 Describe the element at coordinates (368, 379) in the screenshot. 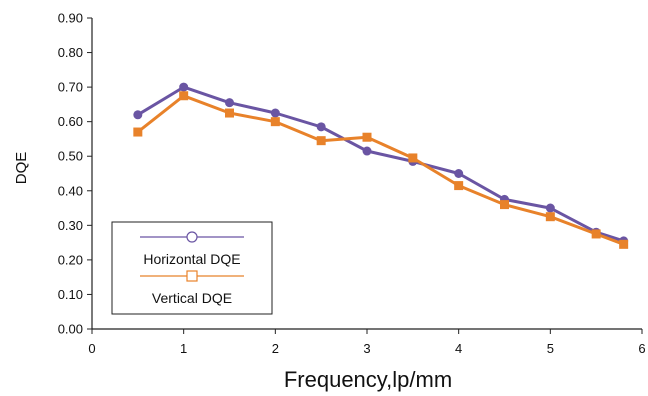

I see `x-axis-title: Frequency,lp/mm` at that location.